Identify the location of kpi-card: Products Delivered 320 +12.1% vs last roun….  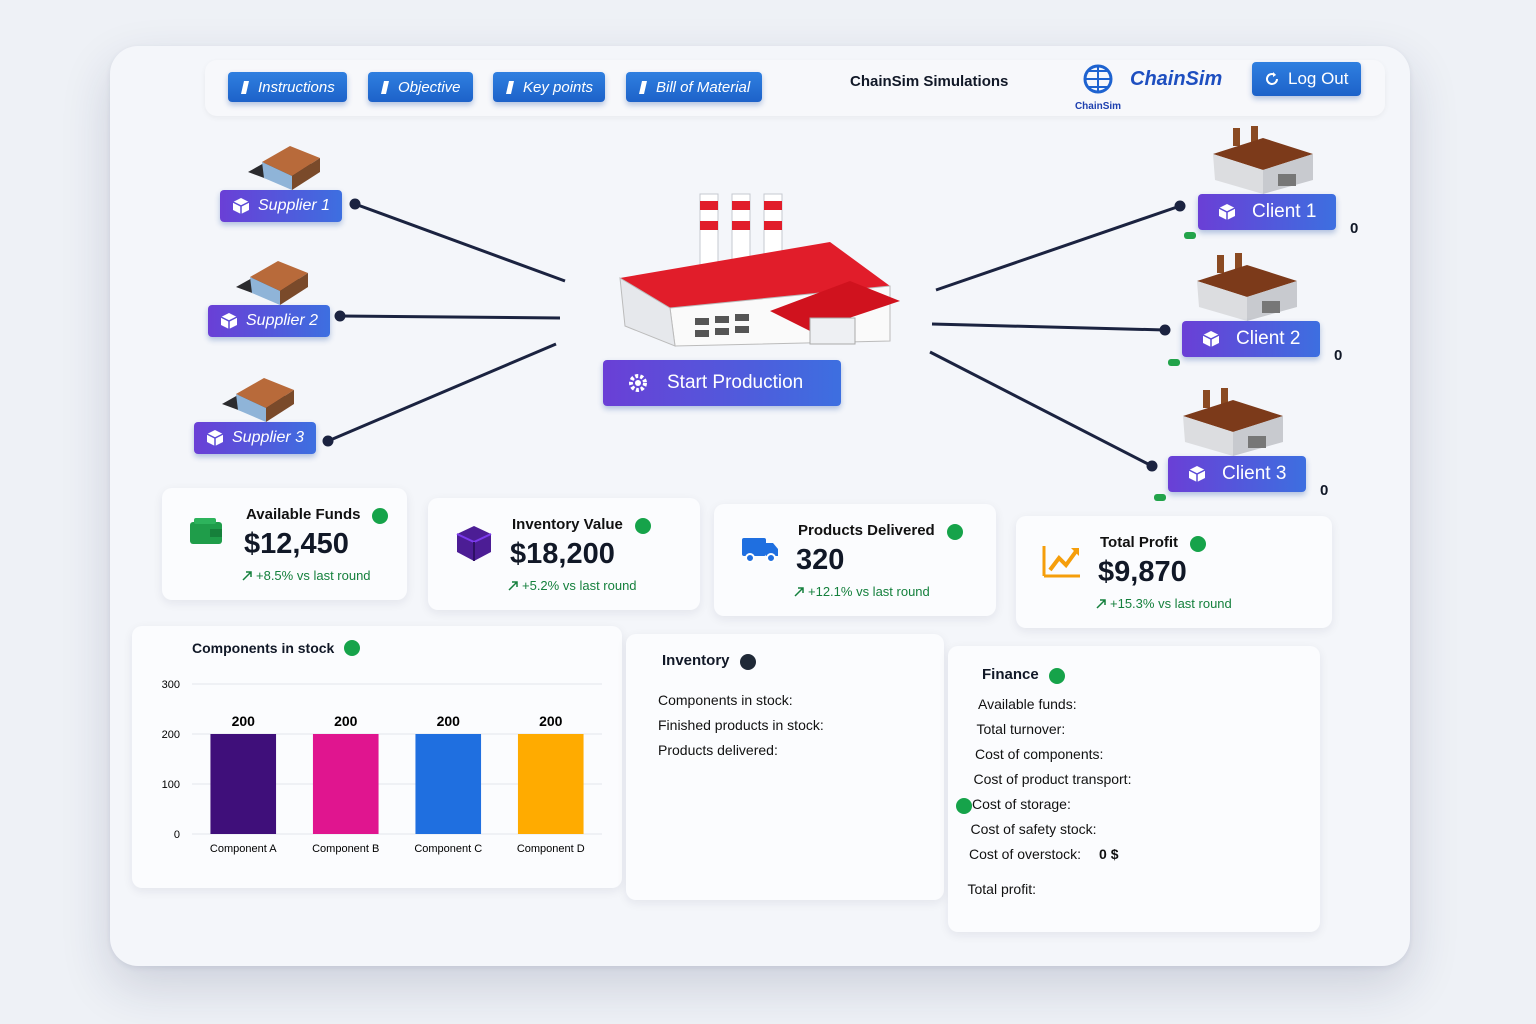
(855, 560).